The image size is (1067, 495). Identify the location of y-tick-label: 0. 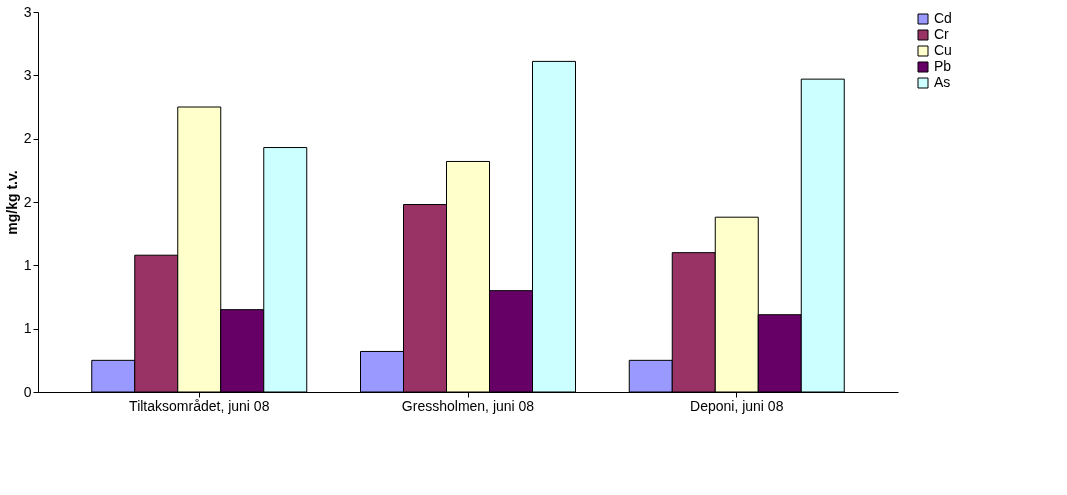
(27, 391).